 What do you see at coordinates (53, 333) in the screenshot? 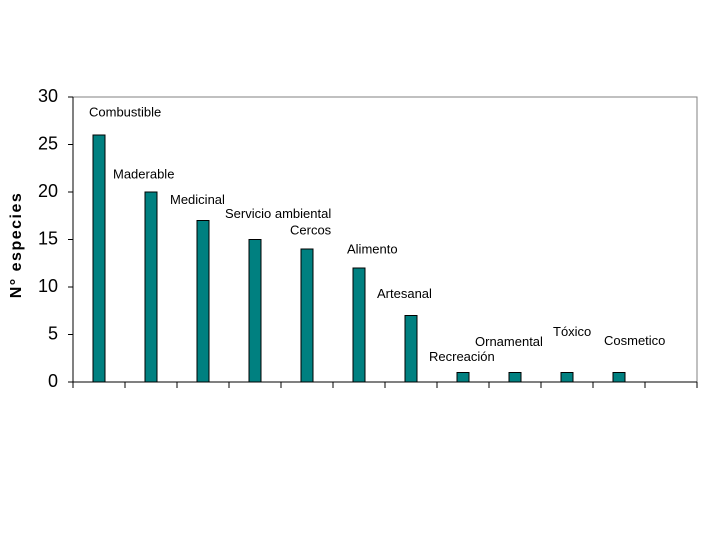
I see `y-tick-label: 5` at bounding box center [53, 333].